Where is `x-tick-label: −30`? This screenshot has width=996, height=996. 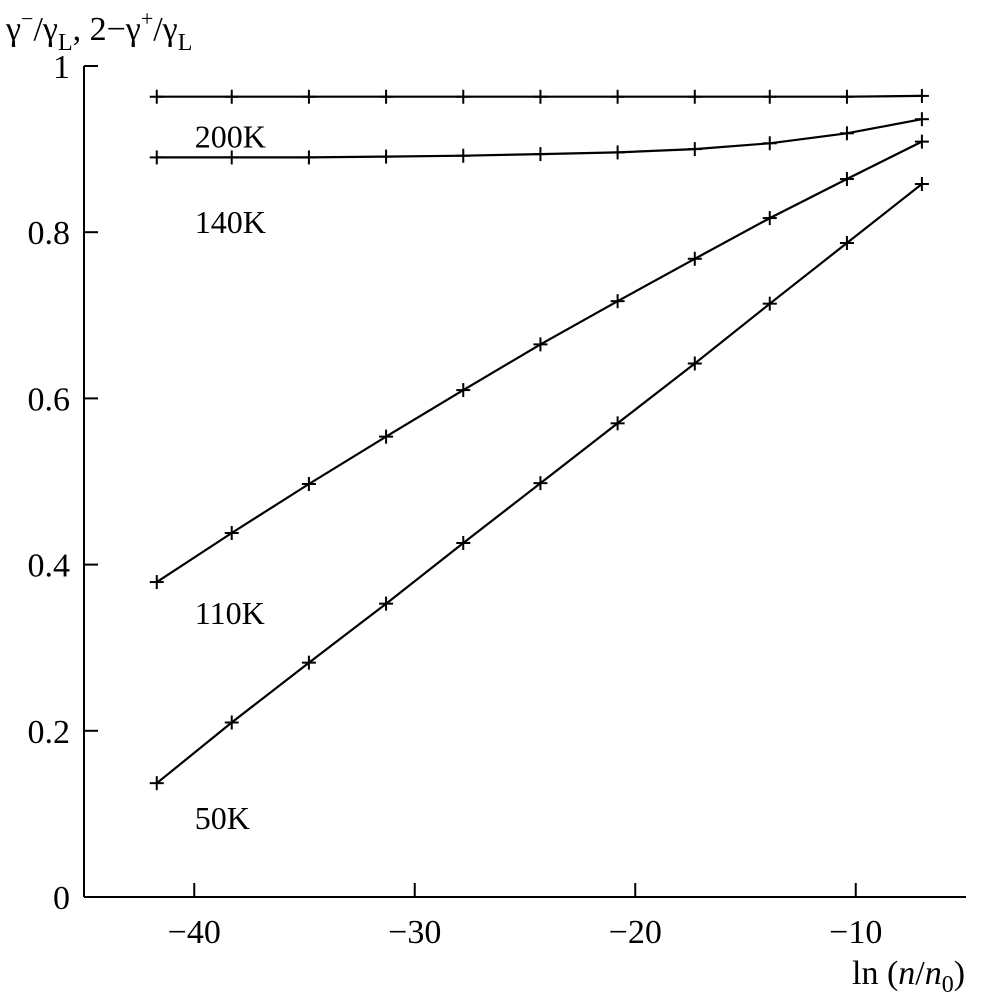
x-tick-label: −30 is located at coordinates (414, 932).